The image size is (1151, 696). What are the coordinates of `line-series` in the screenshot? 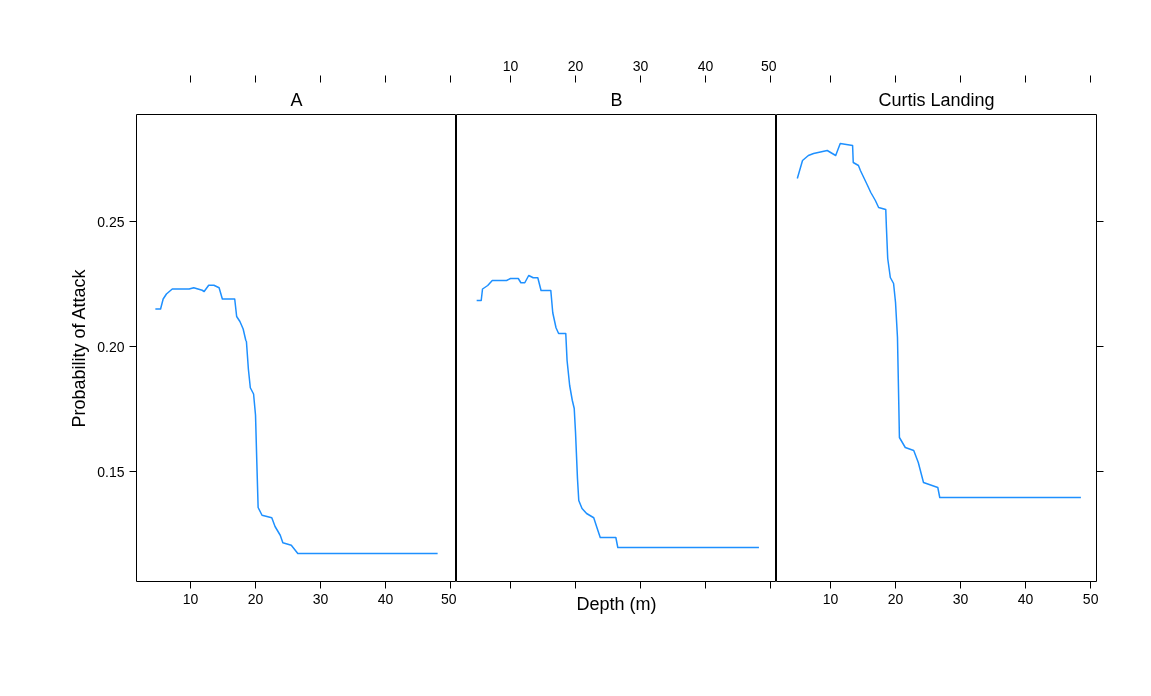 It's located at (296, 419).